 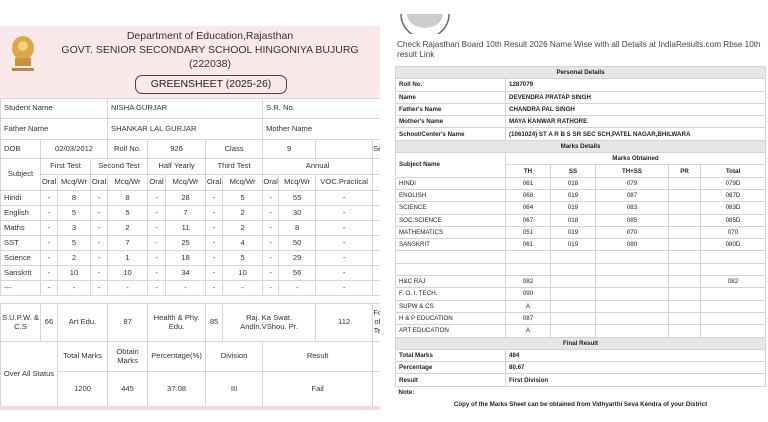 What do you see at coordinates (450, 368) in the screenshot?
I see `field-label: Percentage` at bounding box center [450, 368].